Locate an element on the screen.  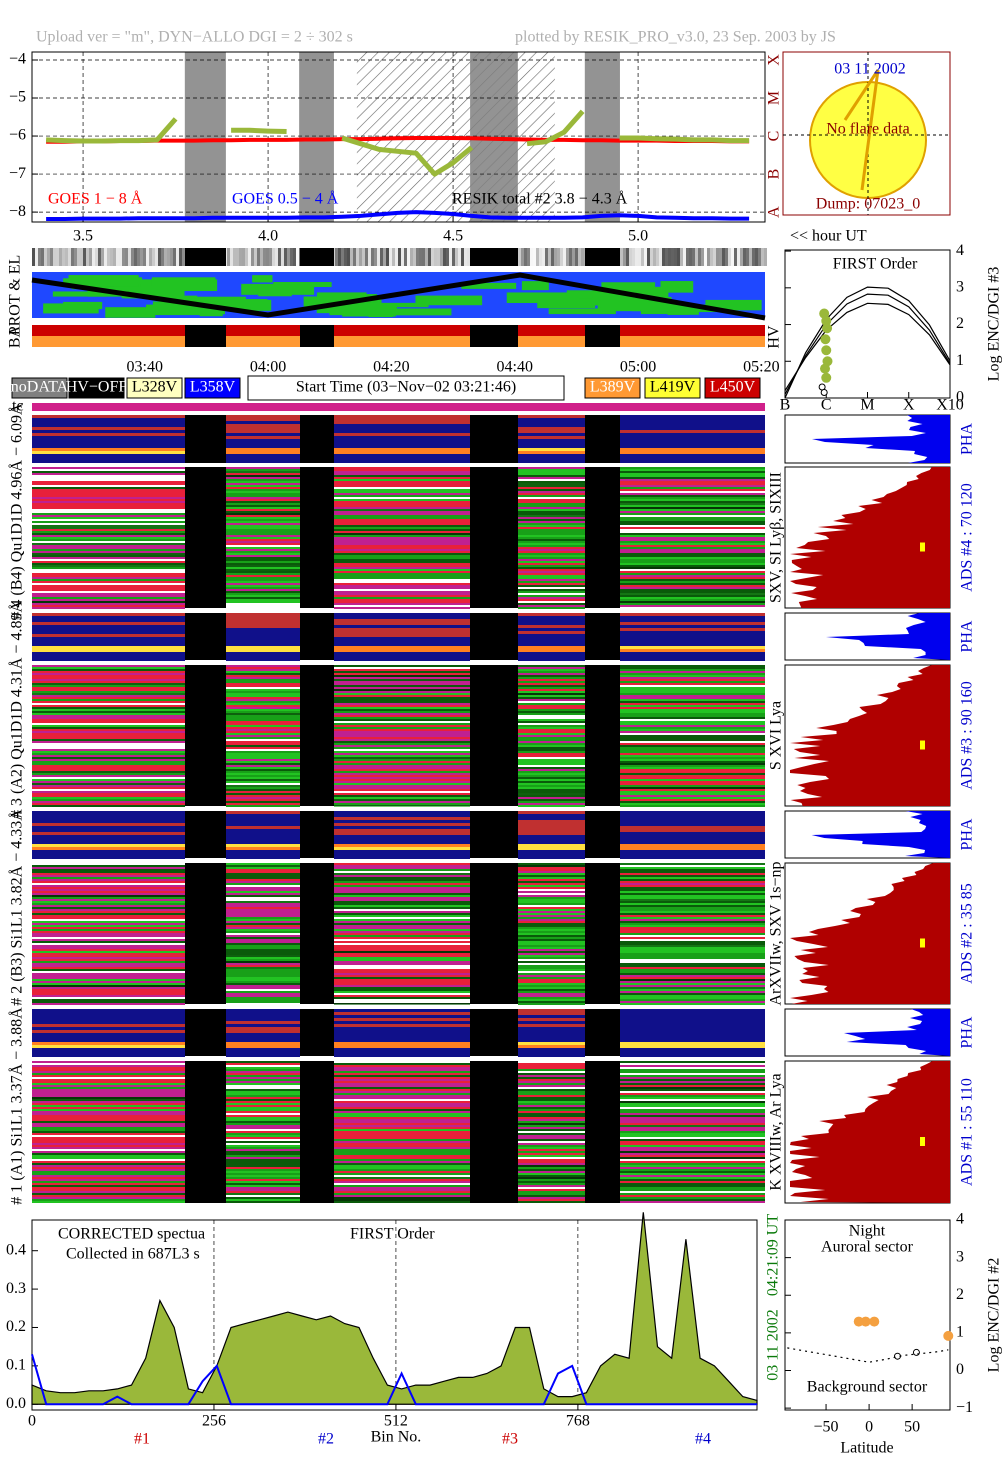
panel-title: FIRST Order is located at coordinates (875, 264).